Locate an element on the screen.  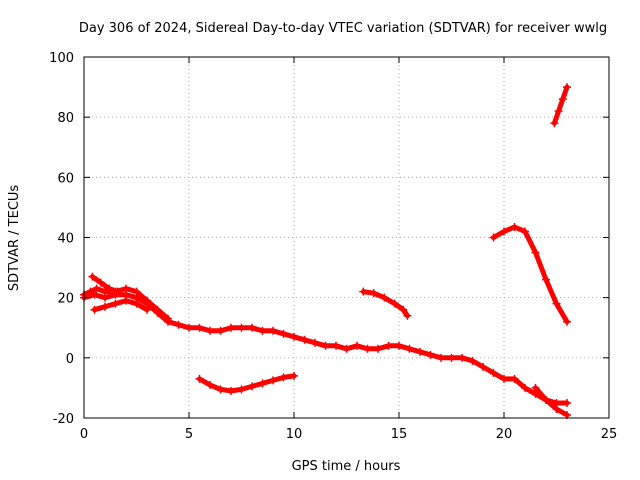
x-tick-label: 20 is located at coordinates (504, 434).